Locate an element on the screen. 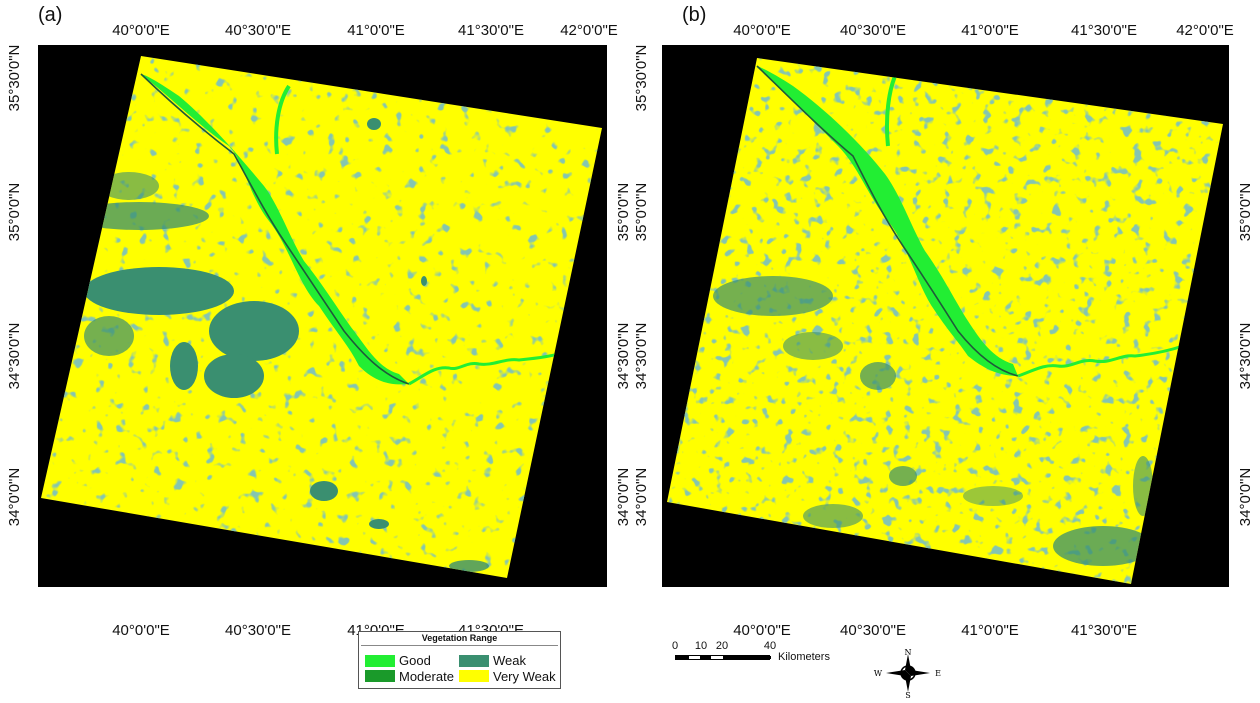  panel-b-top-tick: 41°30'0"E is located at coordinates (1104, 30).